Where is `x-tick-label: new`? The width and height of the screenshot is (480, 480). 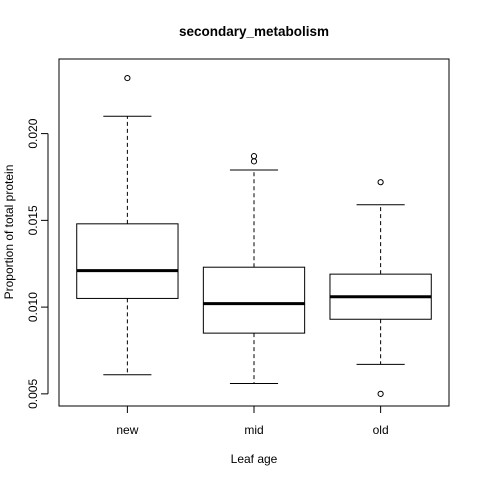 x-tick-label: new is located at coordinates (127, 430).